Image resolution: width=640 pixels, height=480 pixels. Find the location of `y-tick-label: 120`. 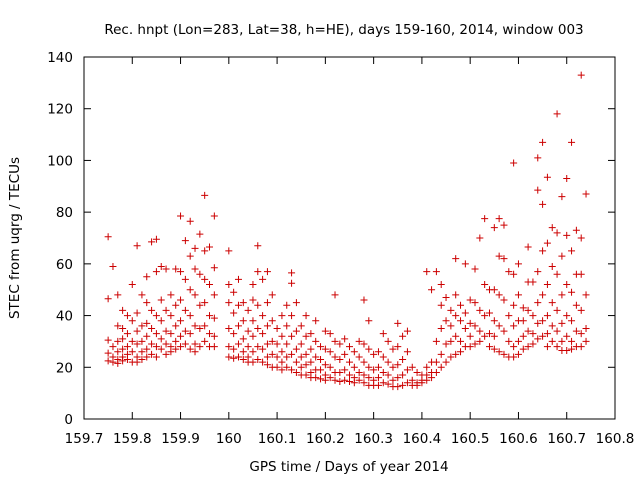

y-tick-label: 120 is located at coordinates (60, 110).